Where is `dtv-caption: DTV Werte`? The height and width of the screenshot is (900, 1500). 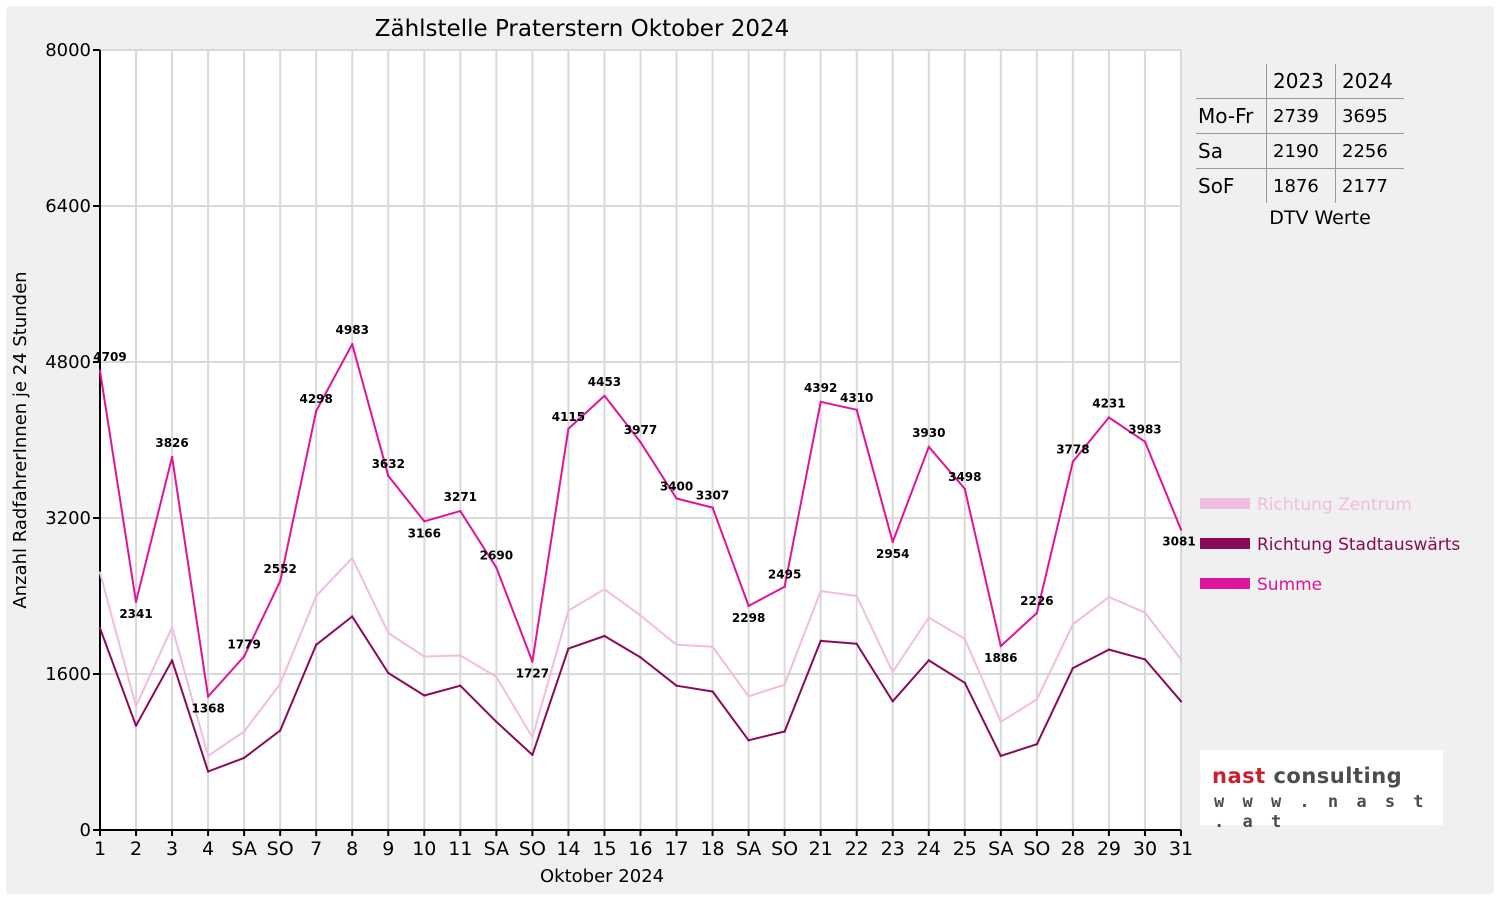 dtv-caption: DTV Werte is located at coordinates (1320, 218).